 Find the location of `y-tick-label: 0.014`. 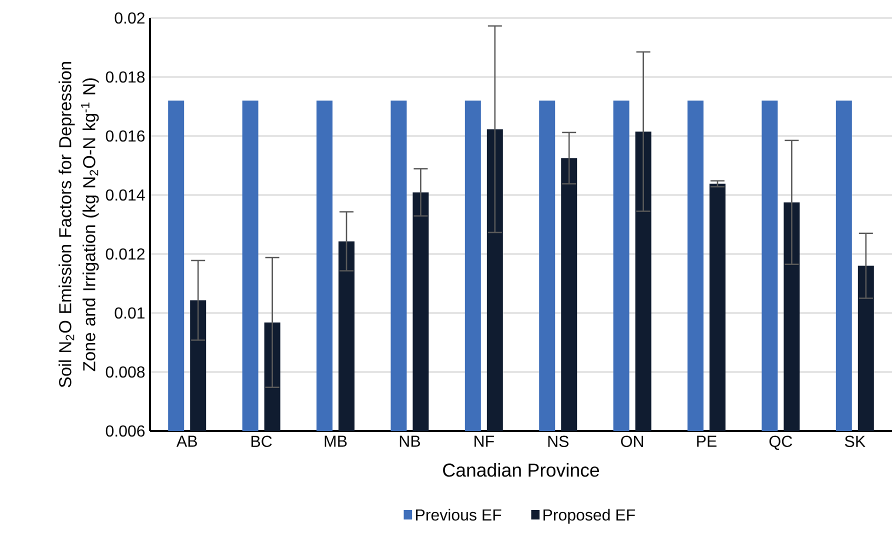

y-tick-label: 0.014 is located at coordinates (125, 195).